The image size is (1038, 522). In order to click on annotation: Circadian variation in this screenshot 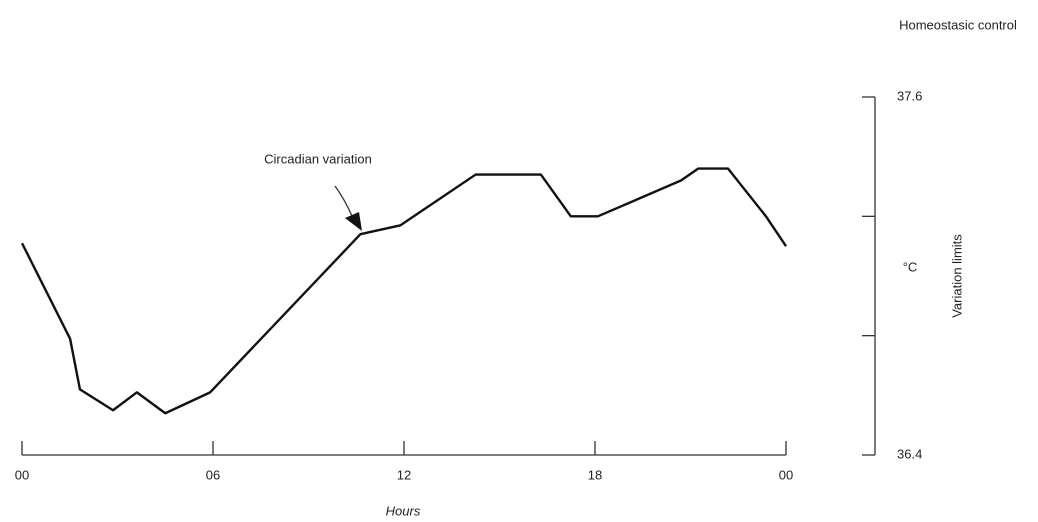, I will do `click(318, 158)`.